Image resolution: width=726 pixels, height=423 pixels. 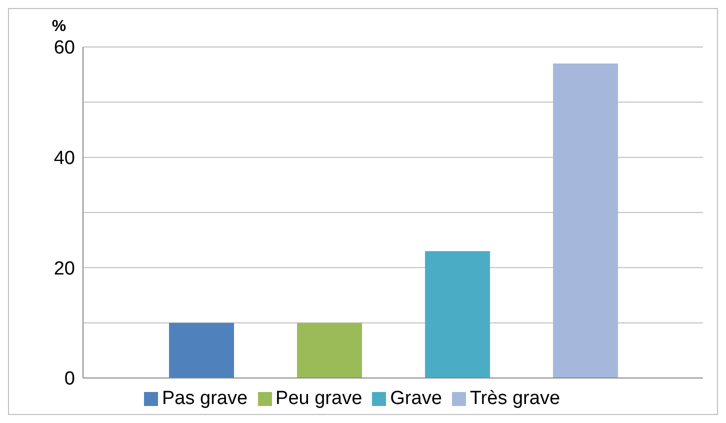 What do you see at coordinates (515, 398) in the screenshot?
I see `legend-label: Très grave` at bounding box center [515, 398].